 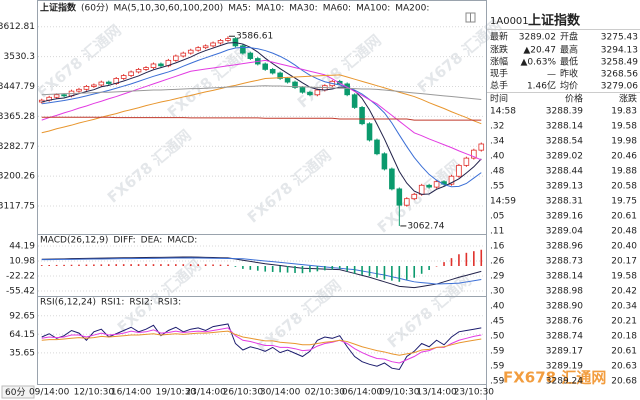 What do you see at coordinates (412, 9) in the screenshot?
I see `legend-entry: MA200:` at bounding box center [412, 9].